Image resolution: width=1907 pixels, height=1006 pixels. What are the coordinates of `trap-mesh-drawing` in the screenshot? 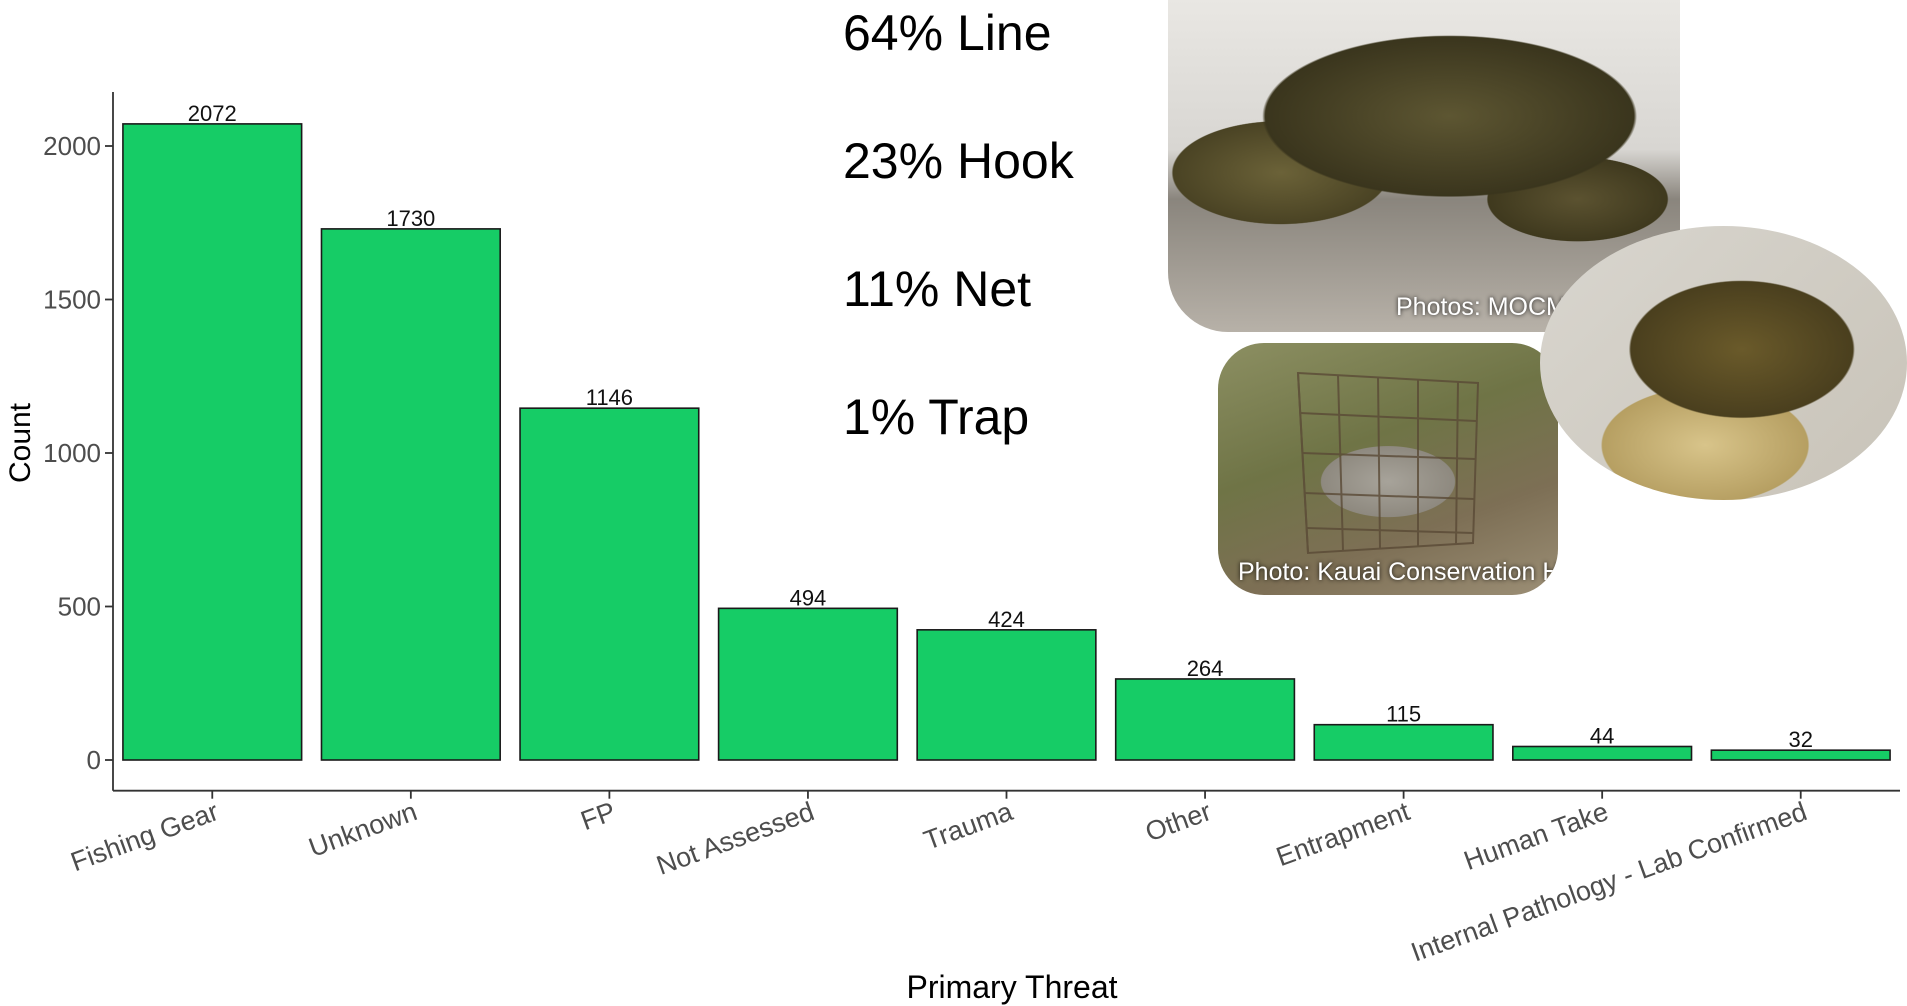 It's located at (1388, 463).